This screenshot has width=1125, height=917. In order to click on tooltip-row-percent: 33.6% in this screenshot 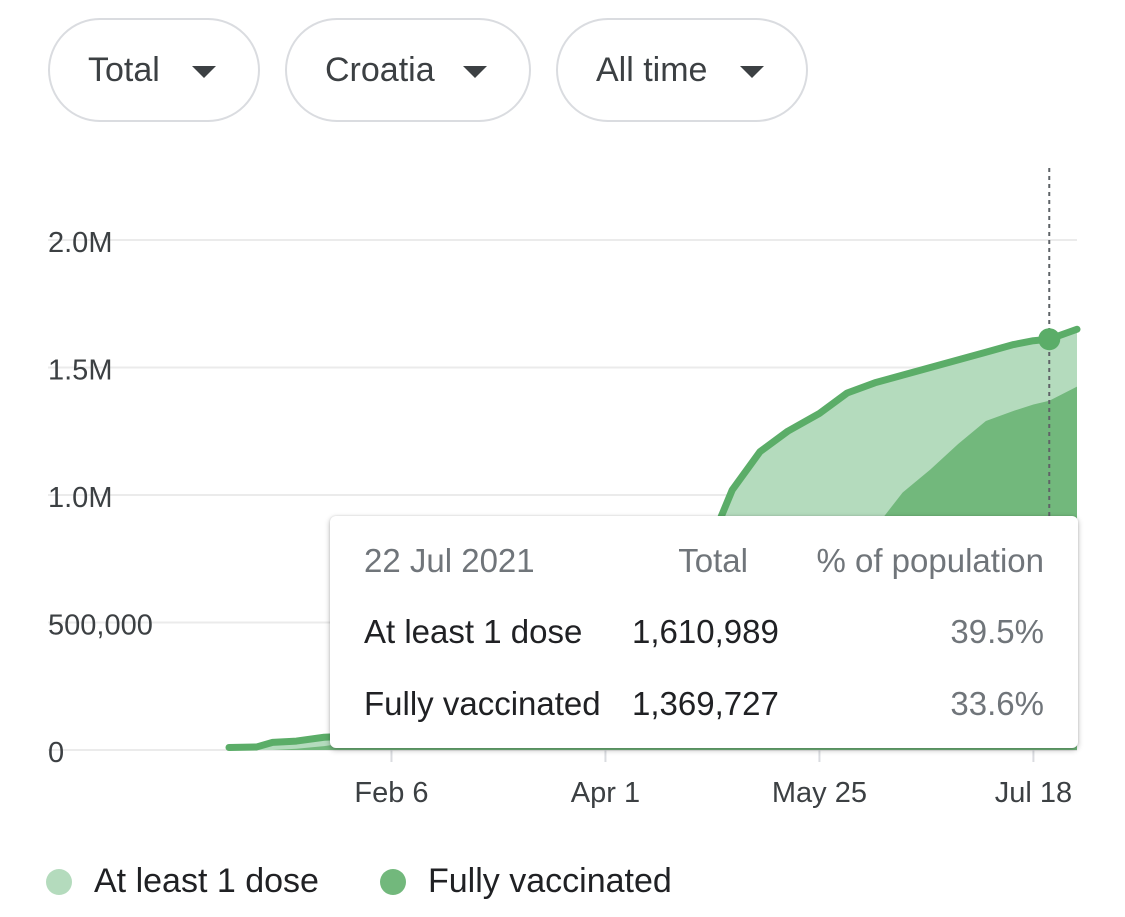, I will do `click(997, 703)`.